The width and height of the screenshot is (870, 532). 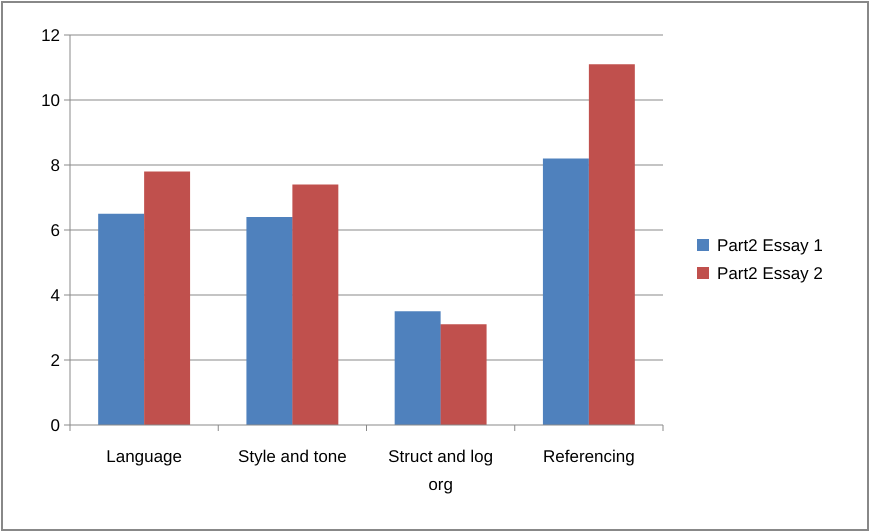 I want to click on x-tick-label: Referencing, so click(x=589, y=456).